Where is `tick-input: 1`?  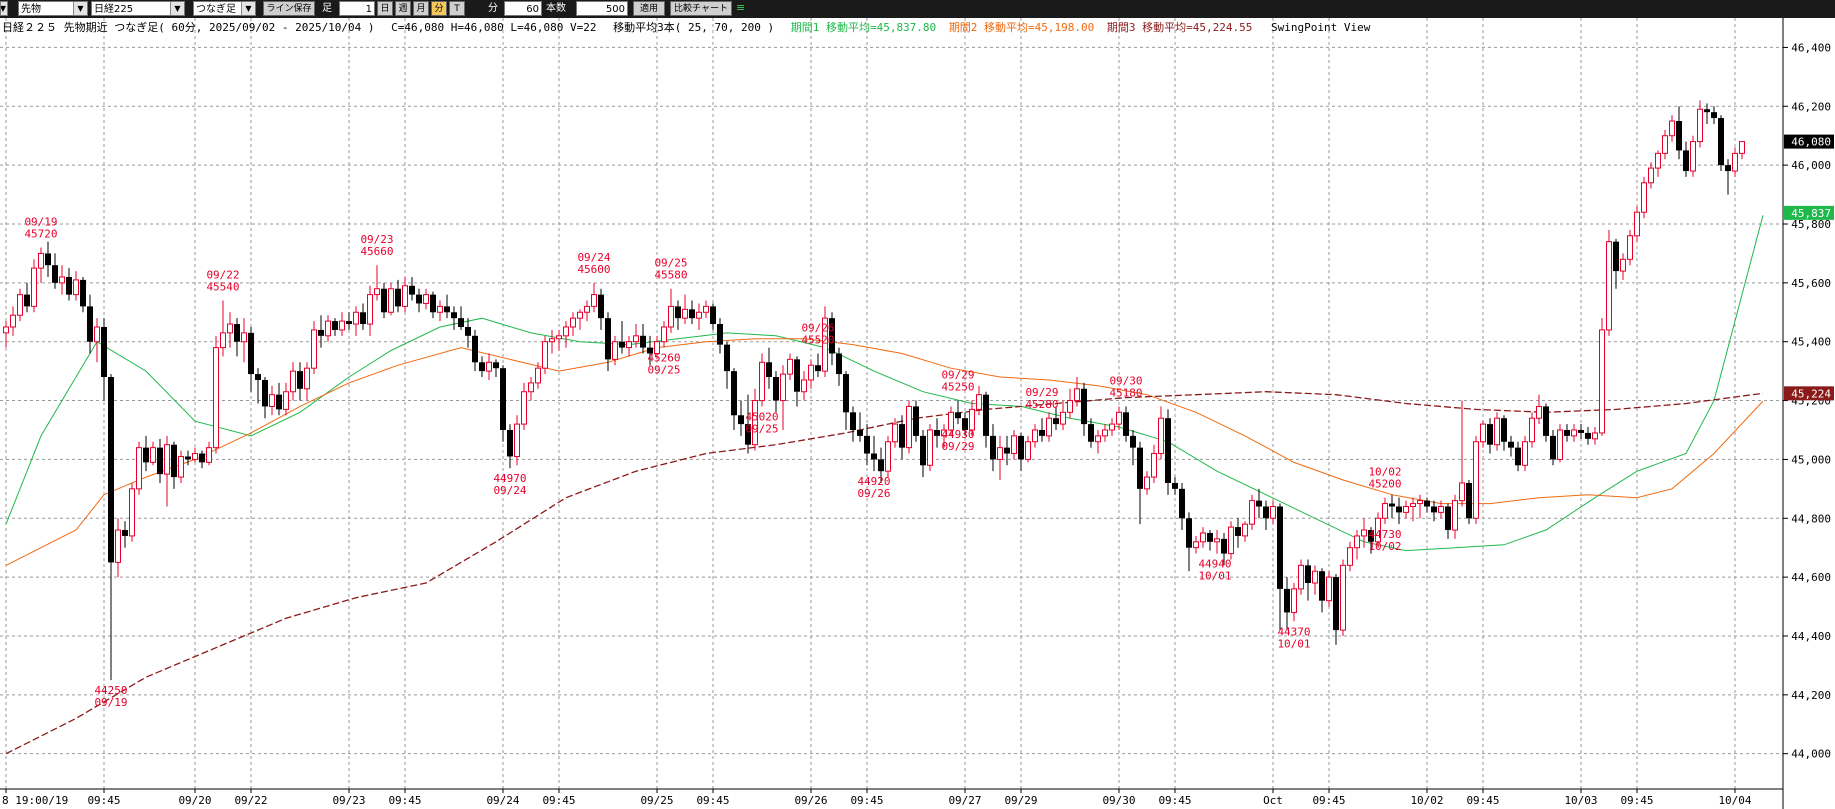
tick-input: 1 is located at coordinates (357, 8).